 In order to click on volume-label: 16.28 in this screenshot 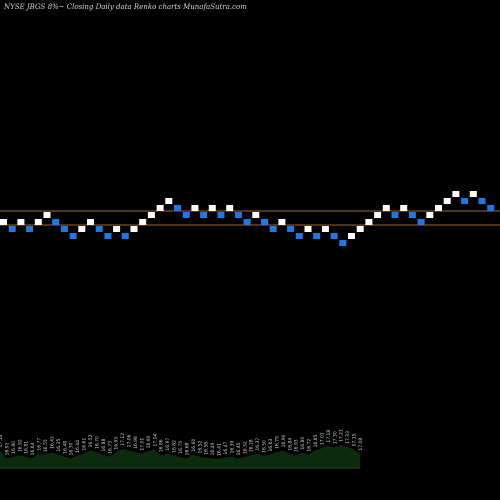, I will do `click(252, 445)`.